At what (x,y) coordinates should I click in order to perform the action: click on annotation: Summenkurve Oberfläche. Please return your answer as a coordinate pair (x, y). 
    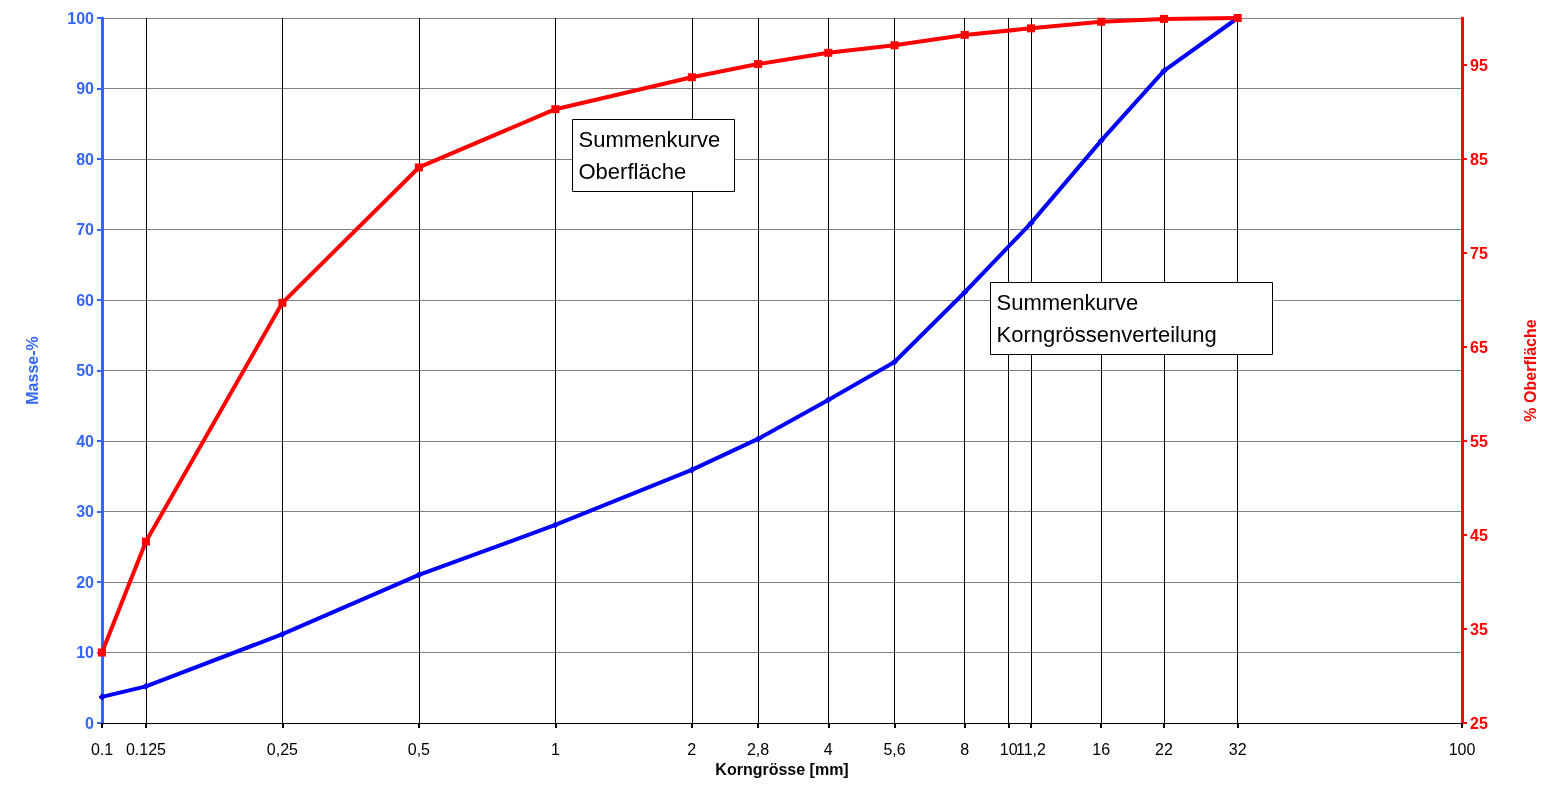
    Looking at the image, I should click on (649, 155).